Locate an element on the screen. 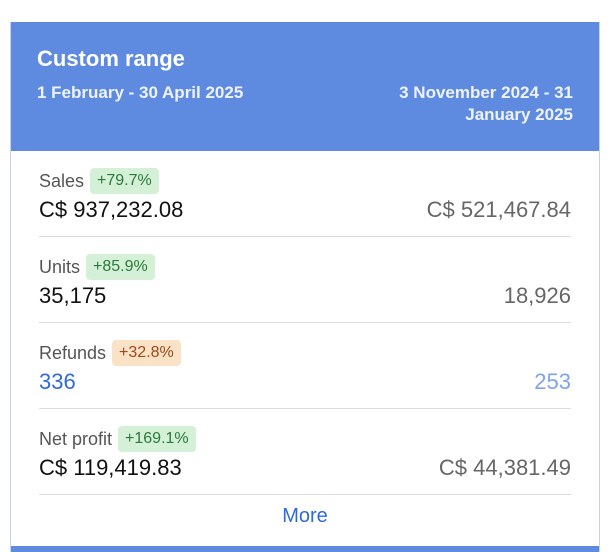 The width and height of the screenshot is (612, 552). refunds-compare-link: 253 is located at coordinates (552, 381).